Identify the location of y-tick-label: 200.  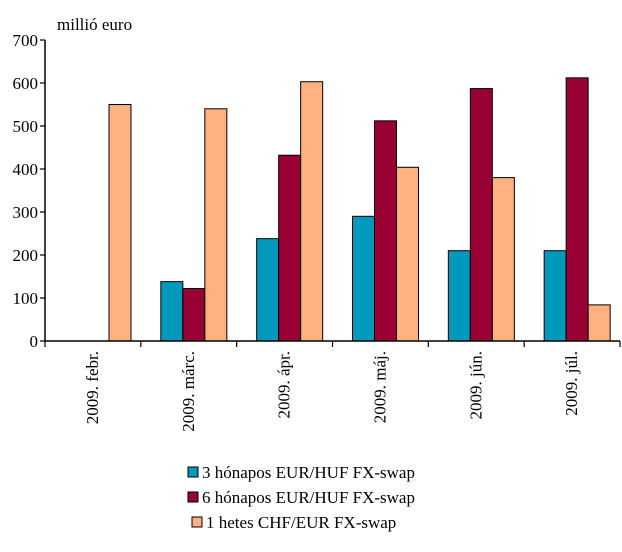
(26, 255).